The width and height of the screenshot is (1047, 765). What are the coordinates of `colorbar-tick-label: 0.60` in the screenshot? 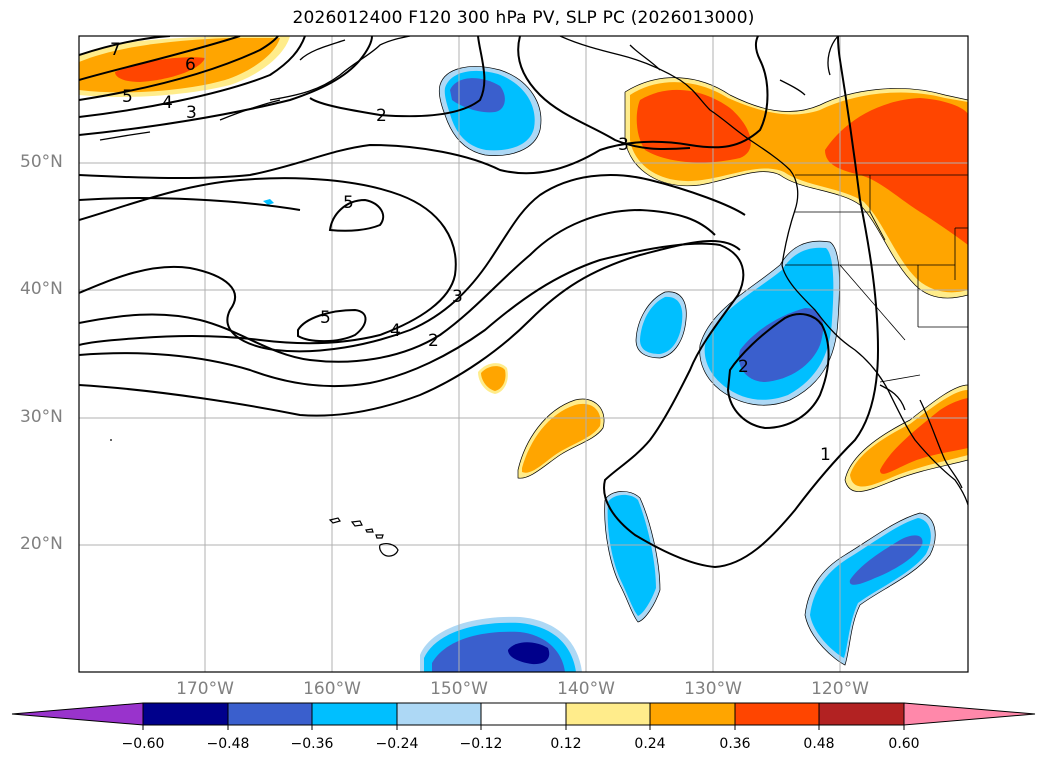 It's located at (904, 744).